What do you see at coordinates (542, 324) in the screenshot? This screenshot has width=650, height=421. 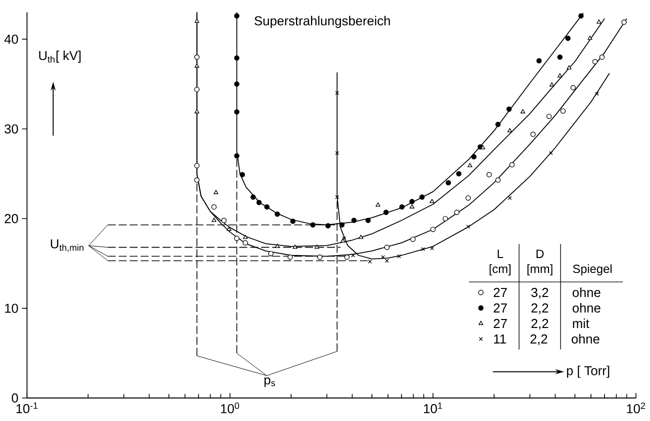 I see `legend-label: 27 2,2 mit` at bounding box center [542, 324].